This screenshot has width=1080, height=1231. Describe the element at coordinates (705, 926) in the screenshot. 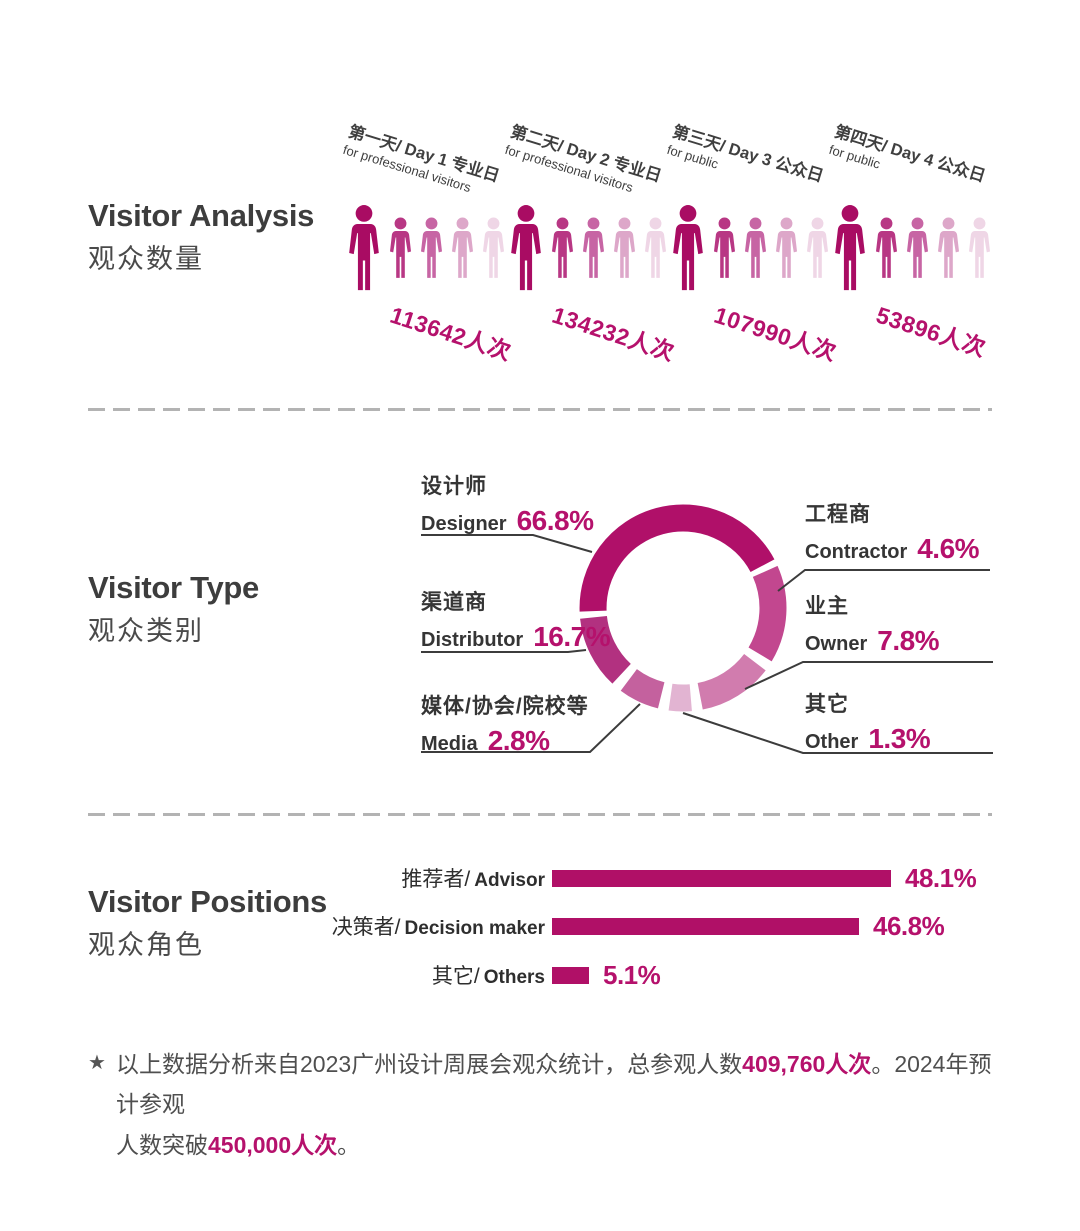

I see `bar-decision-maker` at that location.